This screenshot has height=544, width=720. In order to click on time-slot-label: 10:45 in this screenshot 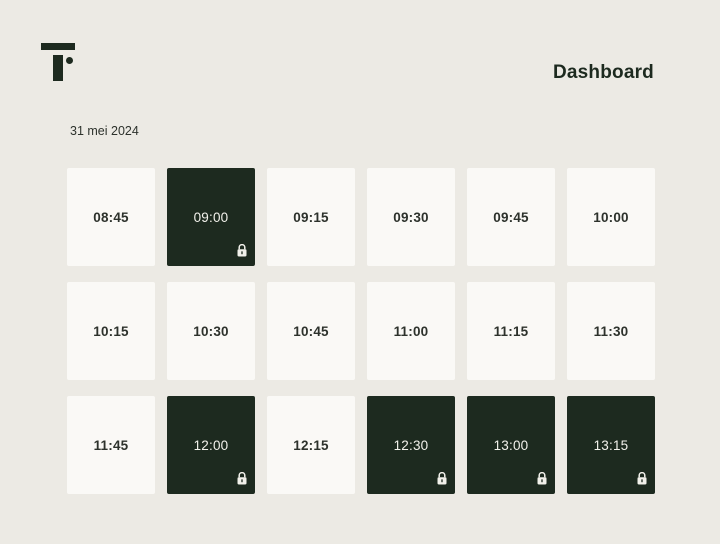, I will do `click(311, 331)`.